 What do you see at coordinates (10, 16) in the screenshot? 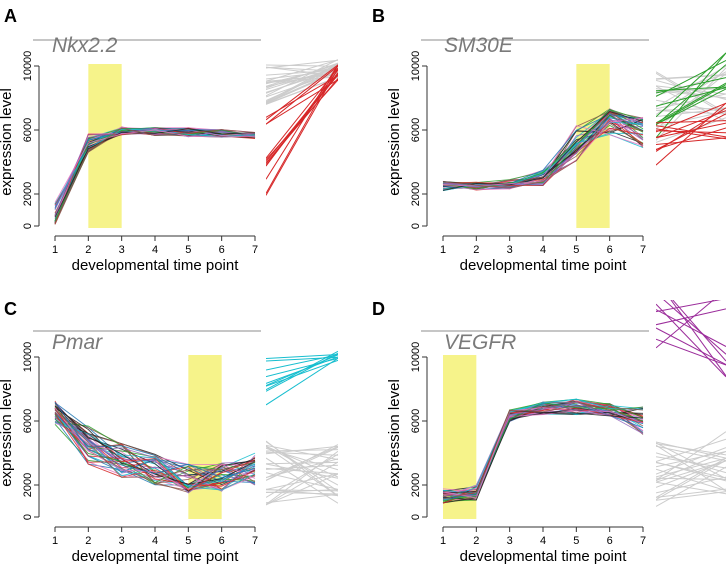
I see `panel-letter: A` at bounding box center [10, 16].